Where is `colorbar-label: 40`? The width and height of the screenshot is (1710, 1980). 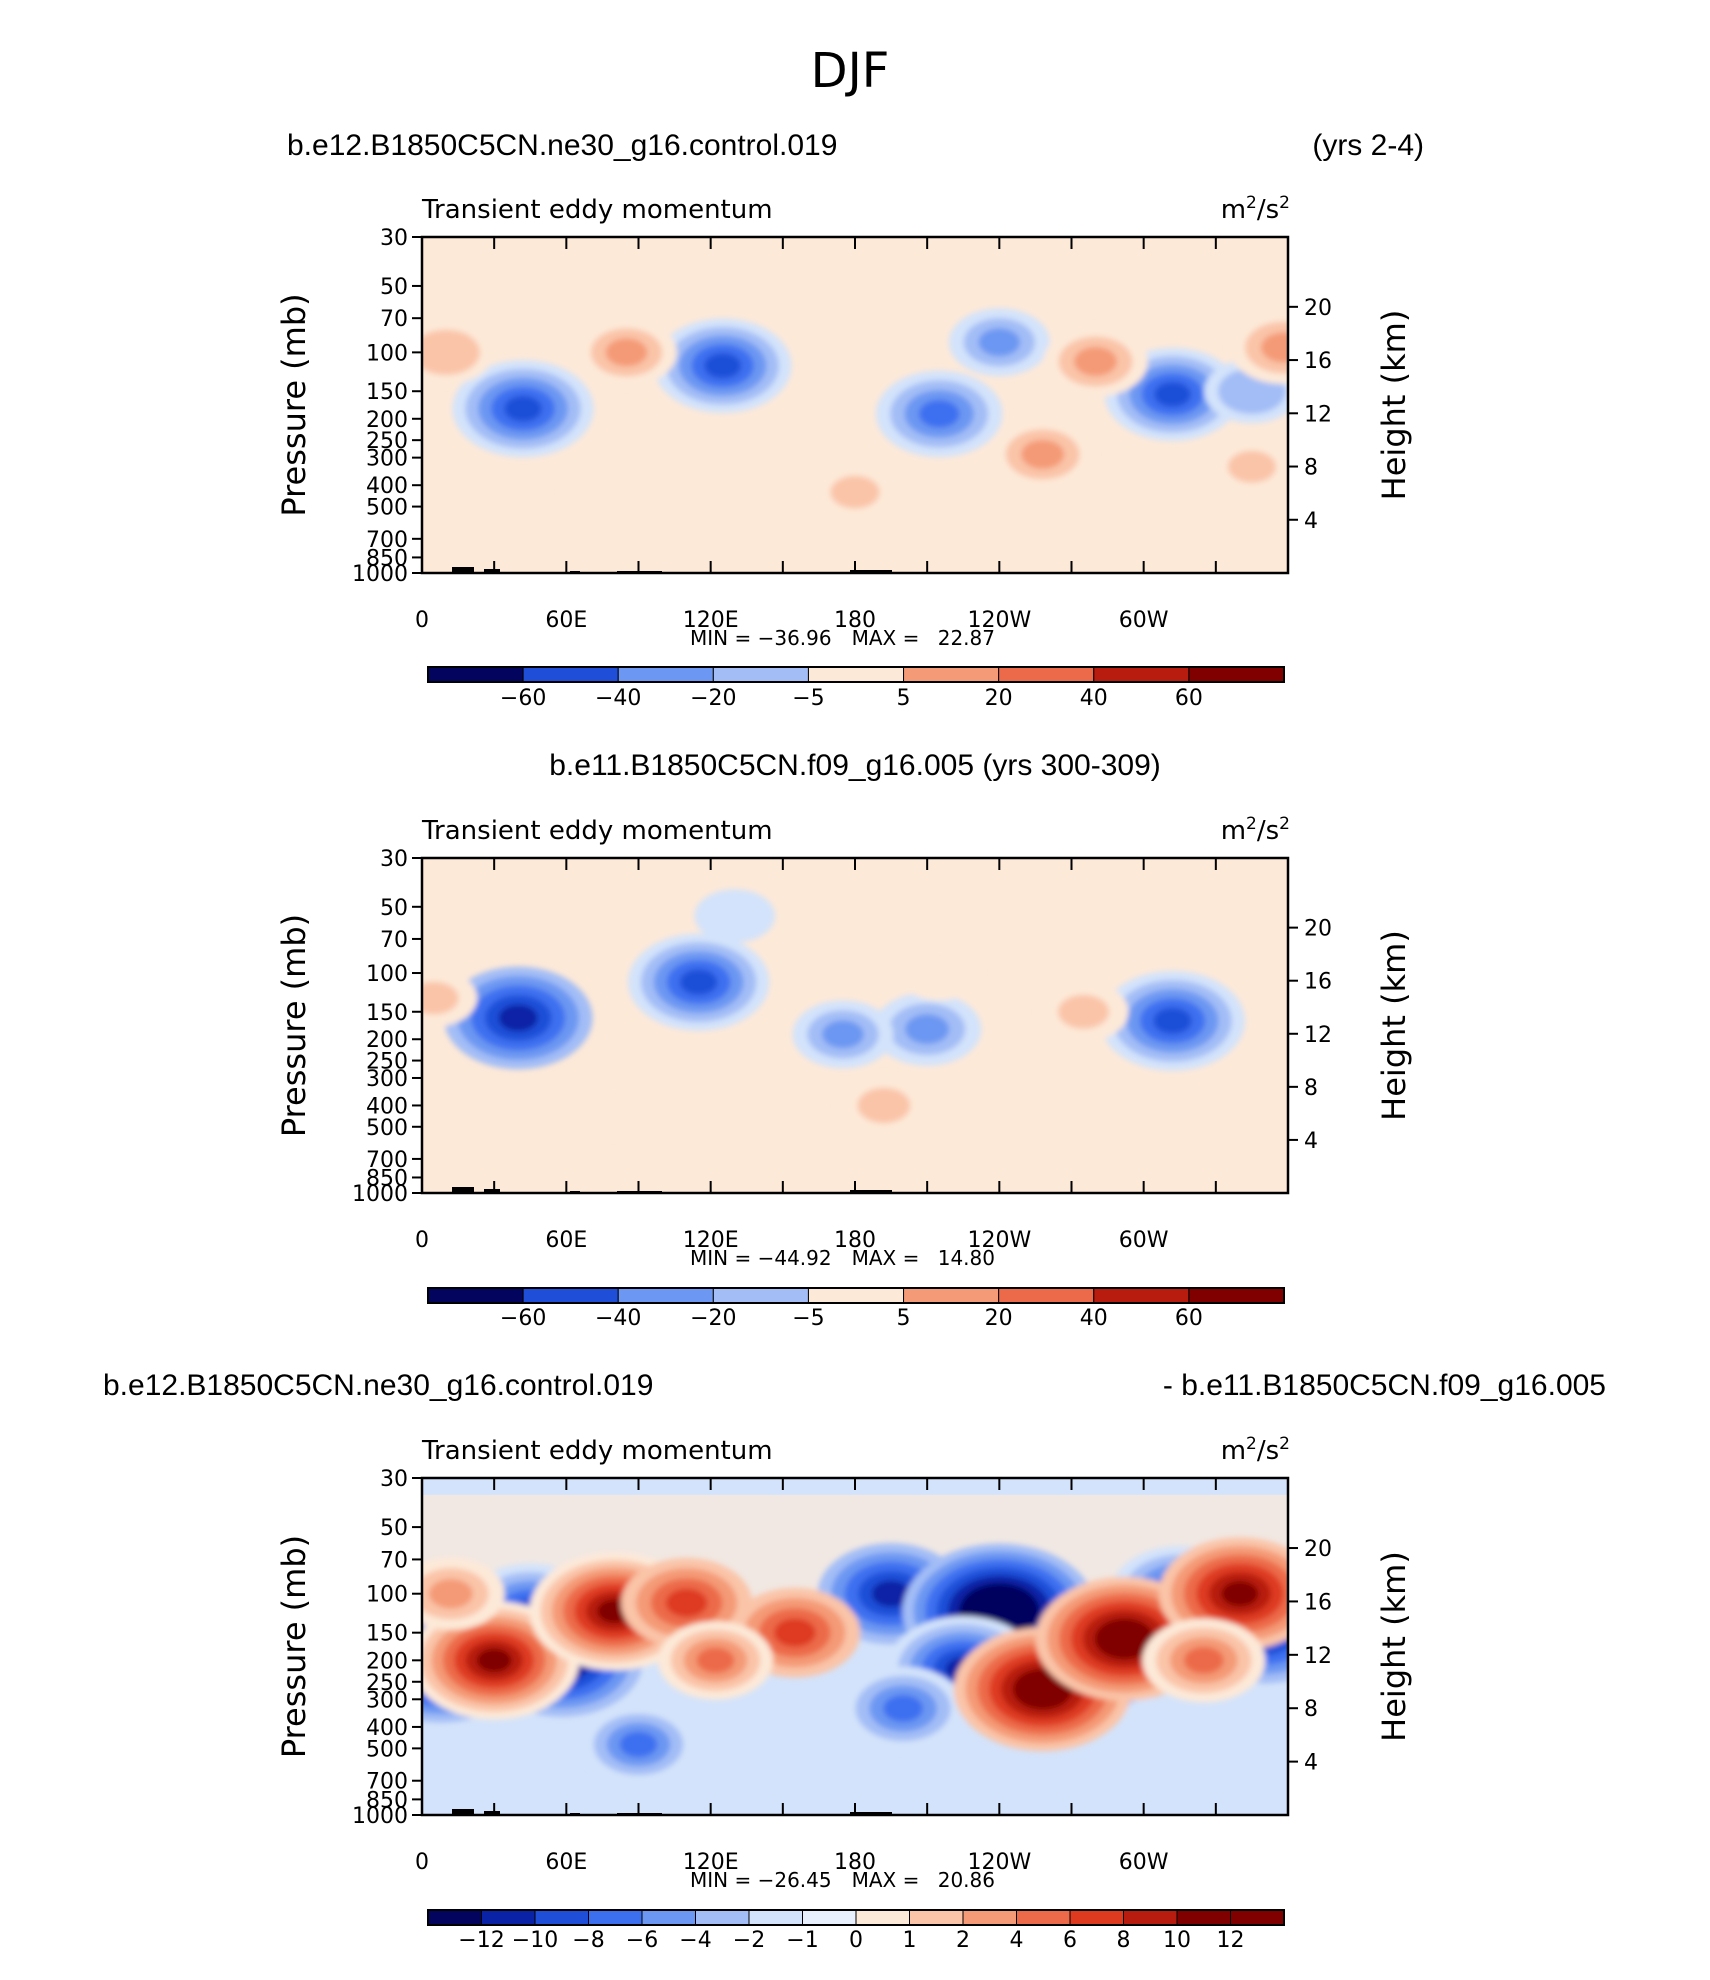
colorbar-label: 40 is located at coordinates (1094, 1318).